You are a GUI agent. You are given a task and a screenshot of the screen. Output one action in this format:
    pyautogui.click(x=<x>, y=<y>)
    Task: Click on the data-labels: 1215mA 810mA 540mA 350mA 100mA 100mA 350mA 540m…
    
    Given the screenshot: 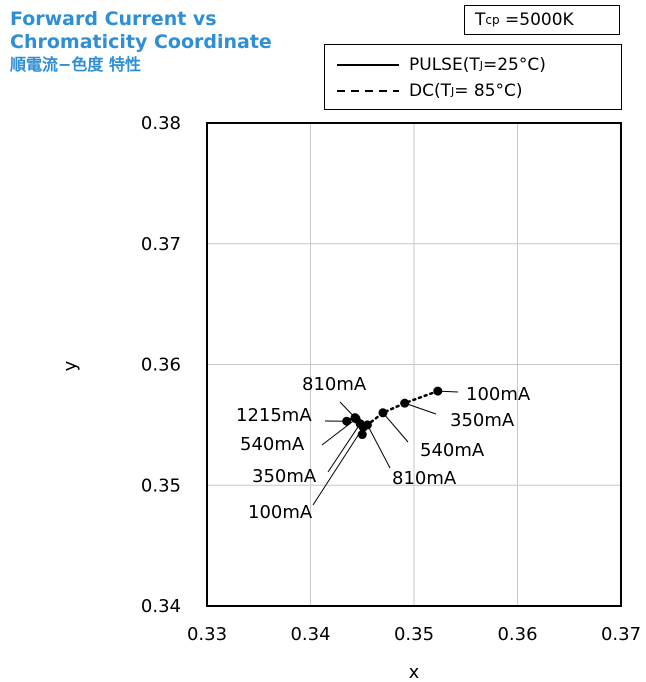 What is the action you would take?
    pyautogui.click(x=383, y=448)
    